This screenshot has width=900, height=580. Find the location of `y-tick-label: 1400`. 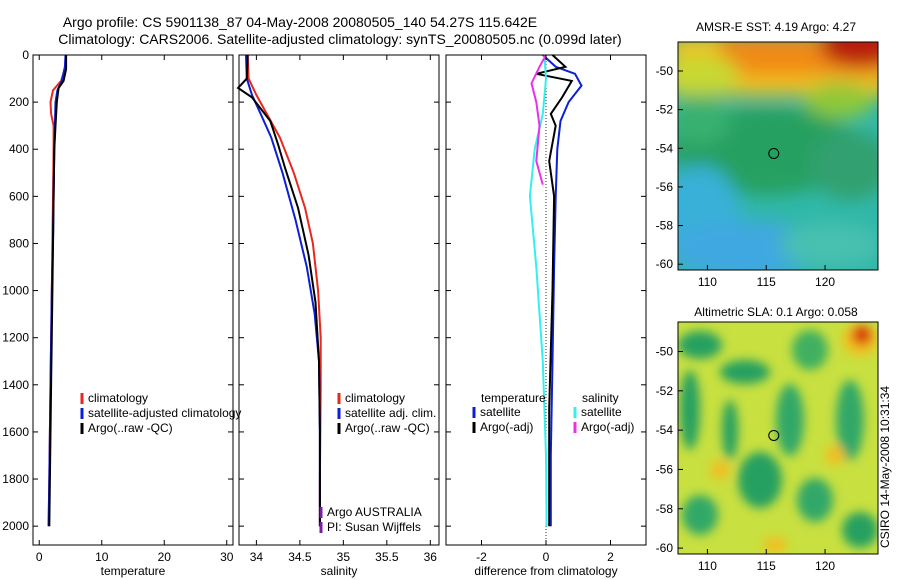

y-tick-label: 1400 is located at coordinates (15, 385).